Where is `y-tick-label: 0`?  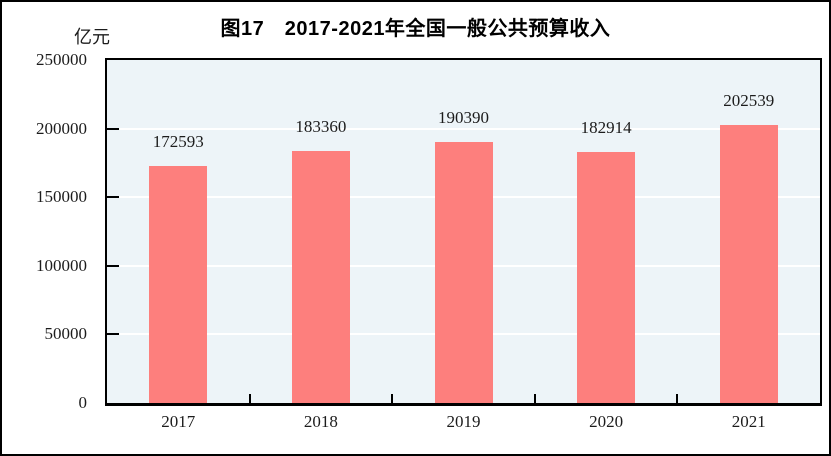
y-tick-label: 0 is located at coordinates (83, 402).